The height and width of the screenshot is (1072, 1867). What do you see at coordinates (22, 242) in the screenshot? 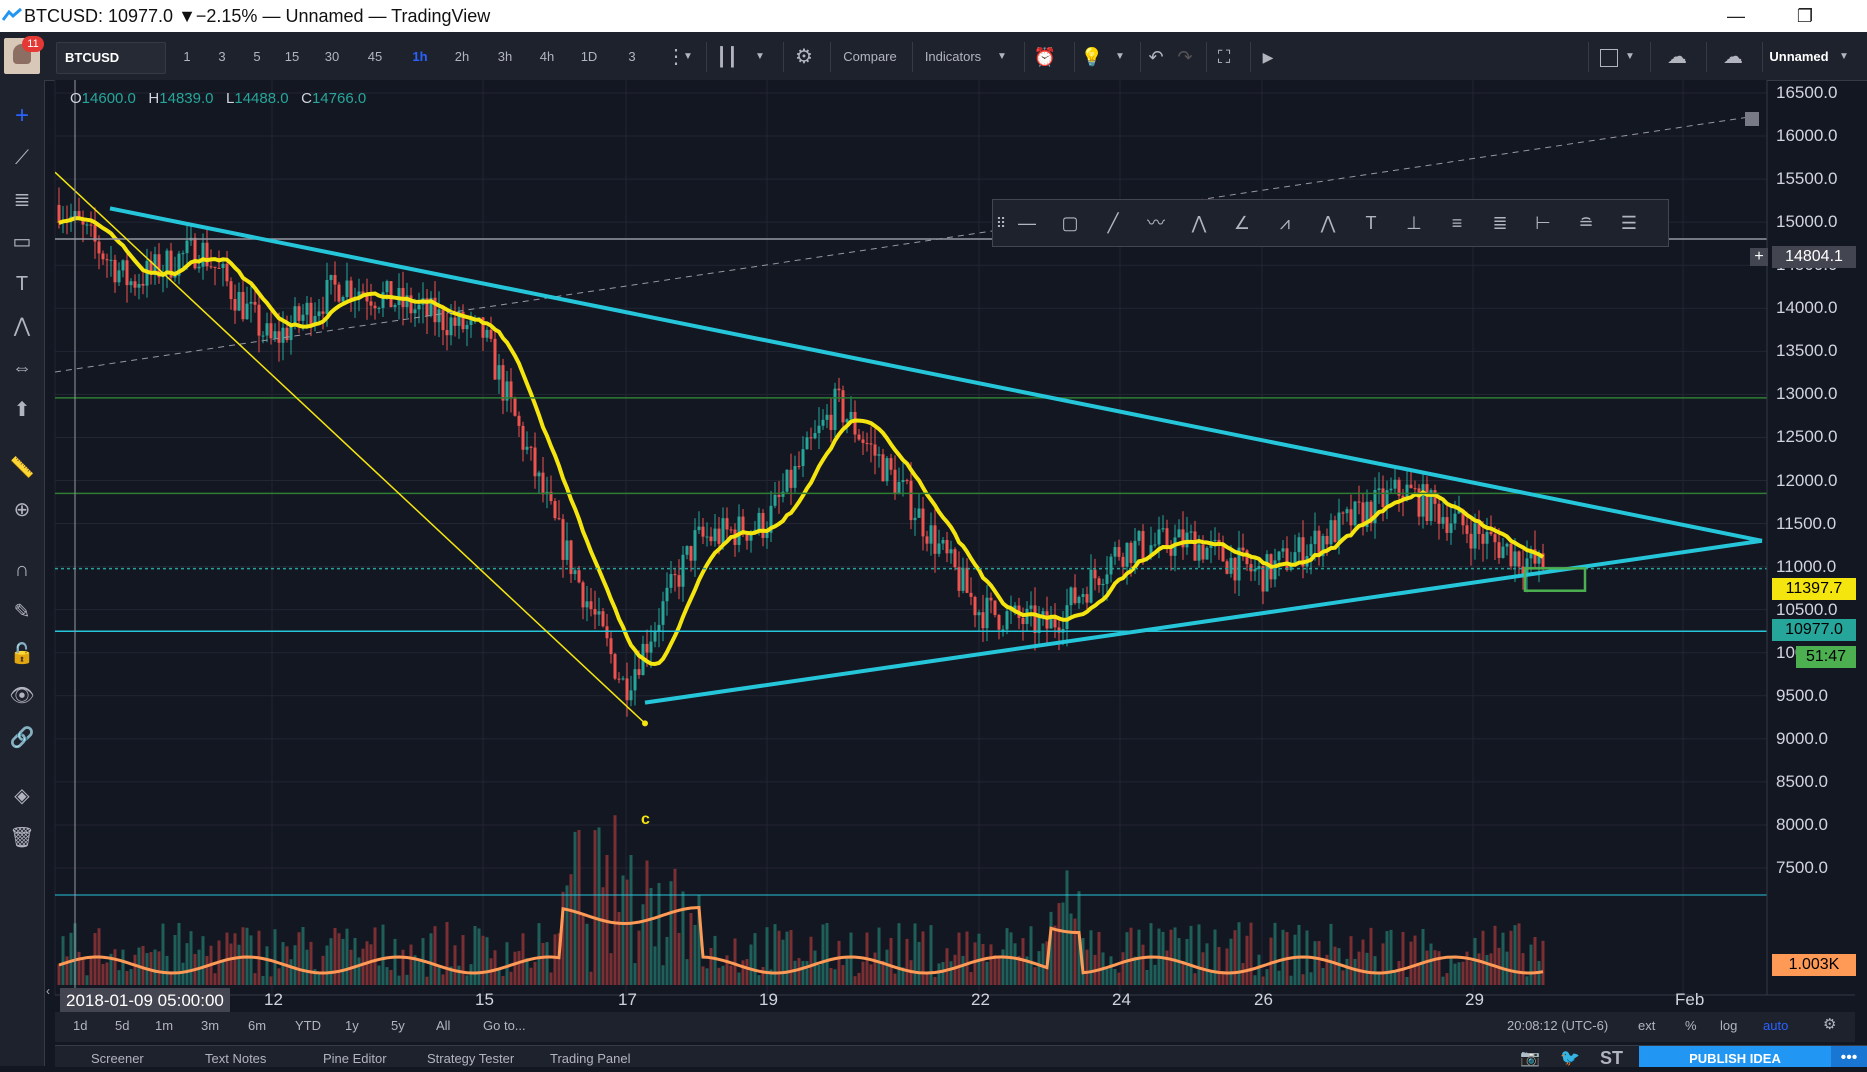
I see `rectangle-tool-icon: ▭` at bounding box center [22, 242].